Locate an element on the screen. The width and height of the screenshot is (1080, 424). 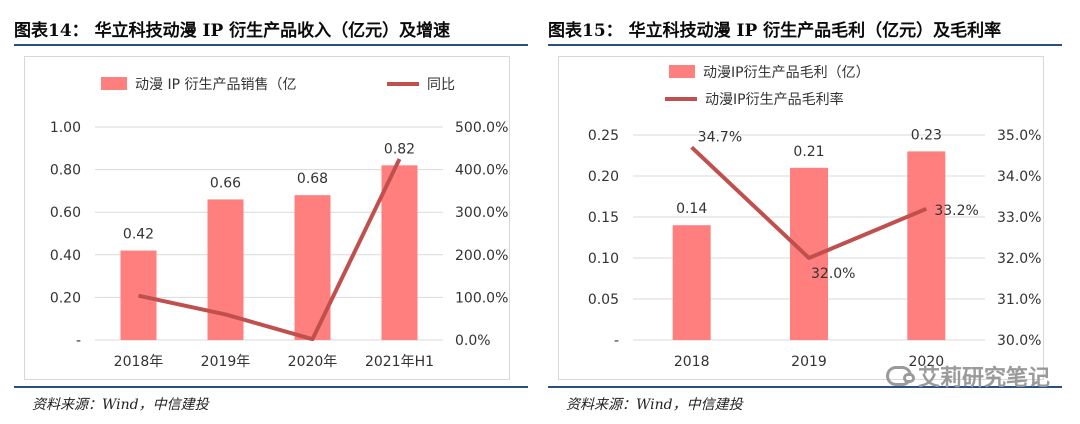
right-tick-label: 300.0% is located at coordinates (481, 213).